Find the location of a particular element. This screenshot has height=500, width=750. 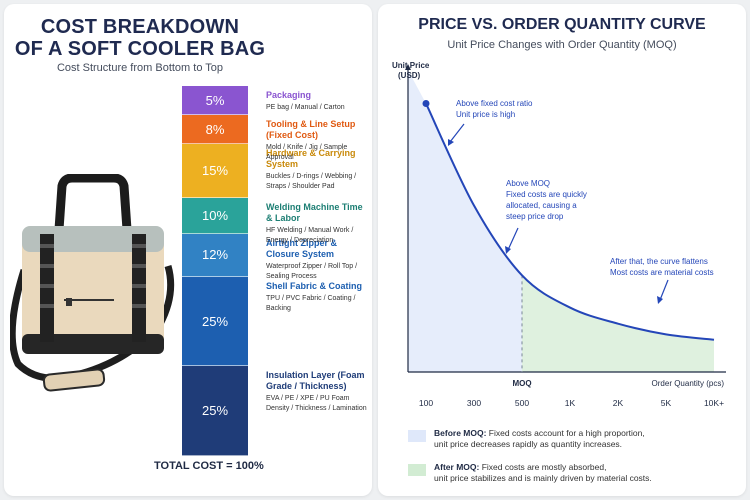

cost-segment-desc-line1-4: Buckles / D-rings / Webbing / is located at coordinates (311, 177).